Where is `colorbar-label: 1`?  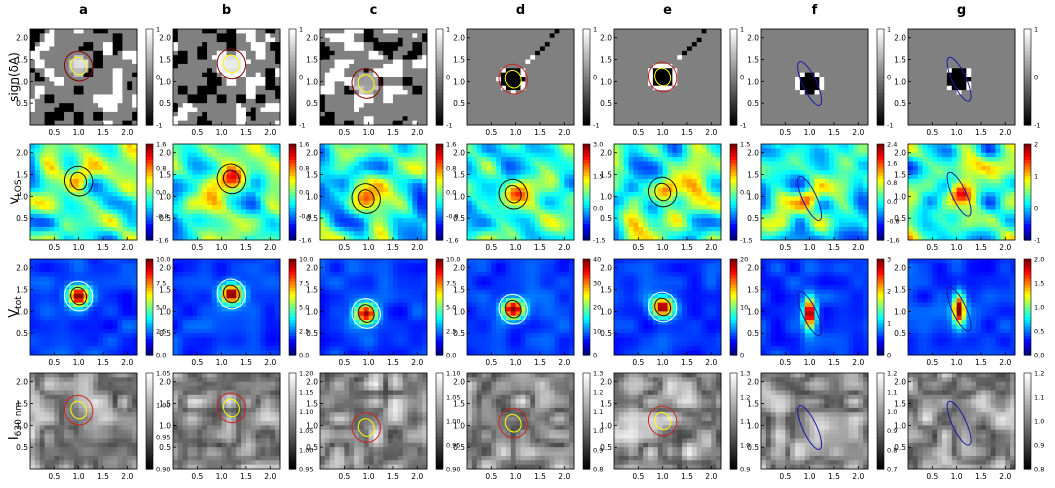
colorbar-label: 1 is located at coordinates (158, 30).